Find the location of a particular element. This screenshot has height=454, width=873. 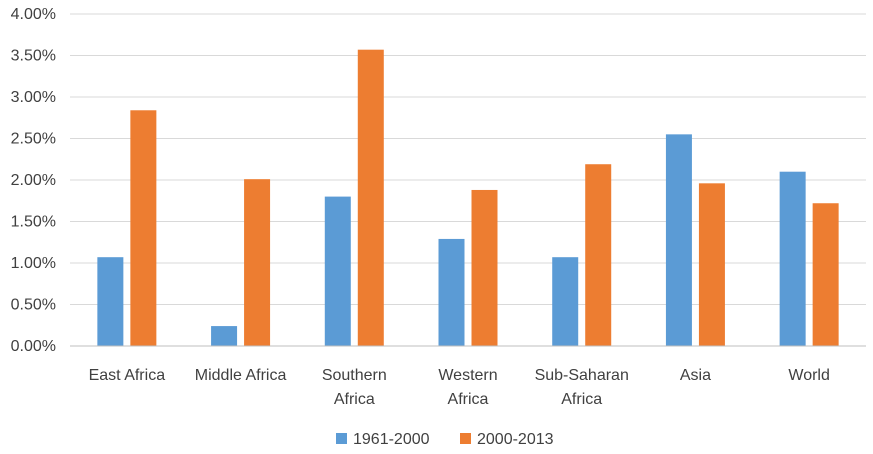

y-tick-label: 0.00% is located at coordinates (33, 346).